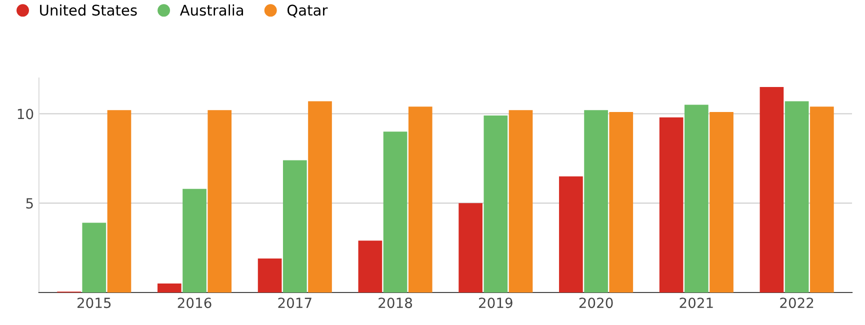  What do you see at coordinates (696, 303) in the screenshot?
I see `x-tick-label: 2021` at bounding box center [696, 303].